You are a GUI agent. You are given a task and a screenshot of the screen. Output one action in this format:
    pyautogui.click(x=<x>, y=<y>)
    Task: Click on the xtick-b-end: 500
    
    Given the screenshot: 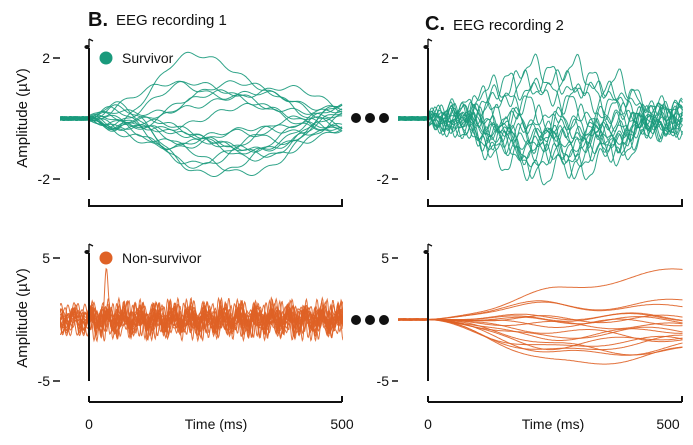 What is the action you would take?
    pyautogui.click(x=342, y=424)
    